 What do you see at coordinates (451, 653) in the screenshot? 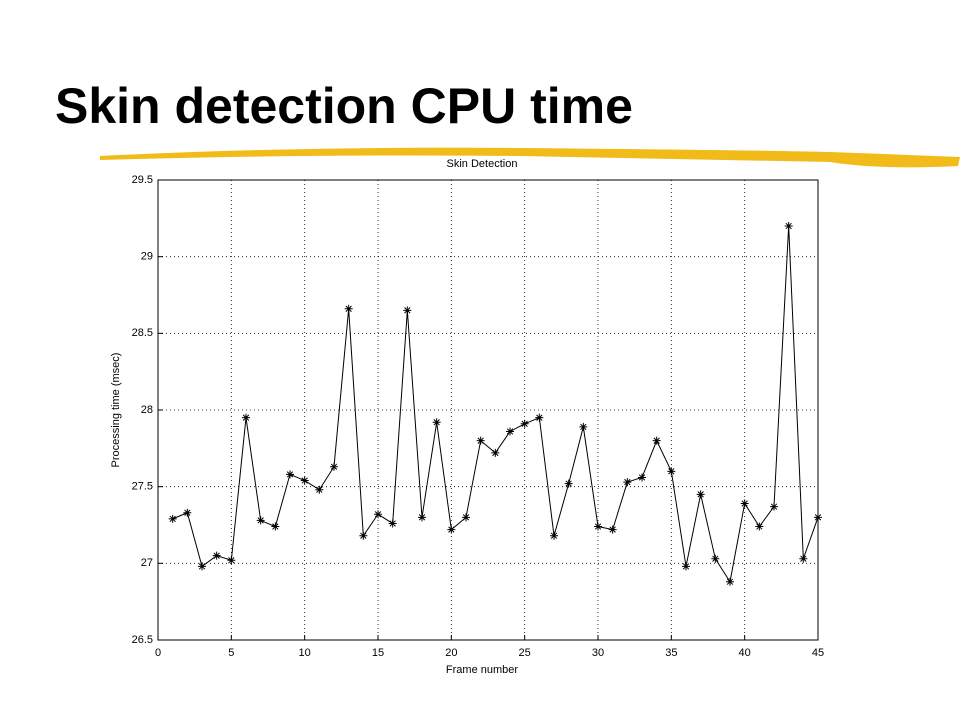
I see `x-tick-label: 20` at bounding box center [451, 653].